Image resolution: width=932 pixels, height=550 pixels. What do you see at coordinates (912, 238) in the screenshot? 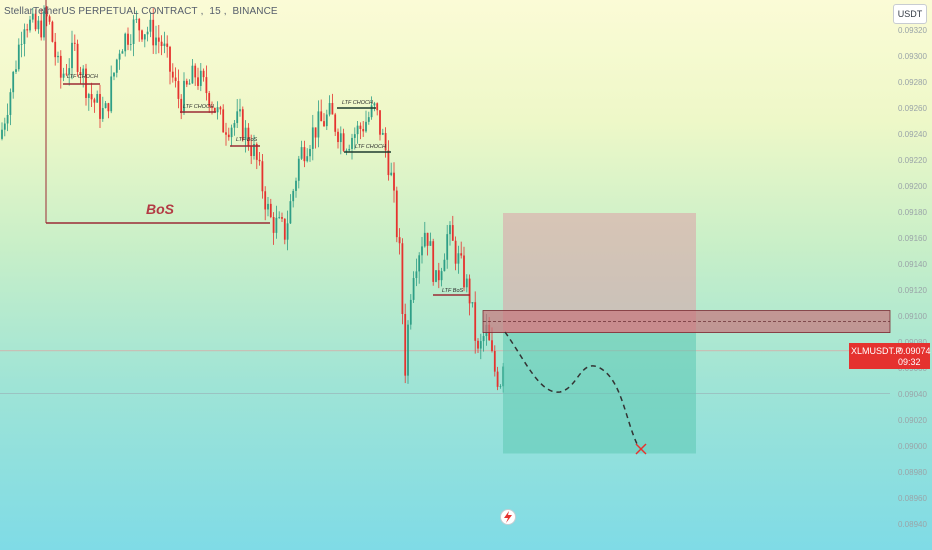
I see `price-tick-label: 0.09160` at bounding box center [912, 238].